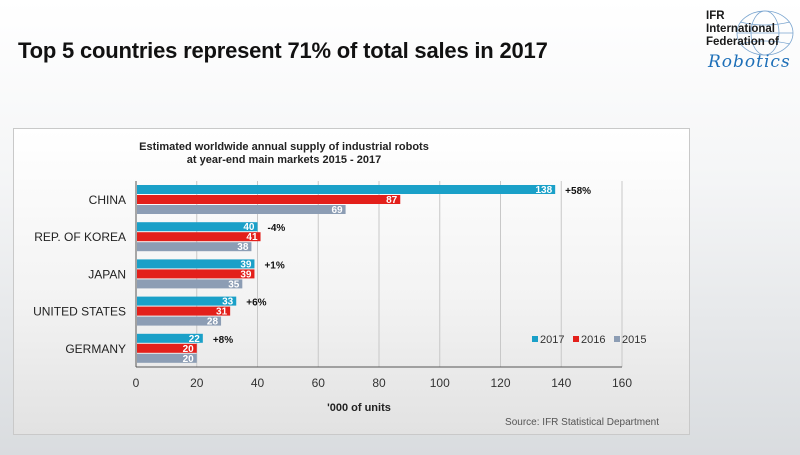 The width and height of the screenshot is (800, 455). I want to click on chart-source: Source: IFR Statistical Department, so click(582, 422).